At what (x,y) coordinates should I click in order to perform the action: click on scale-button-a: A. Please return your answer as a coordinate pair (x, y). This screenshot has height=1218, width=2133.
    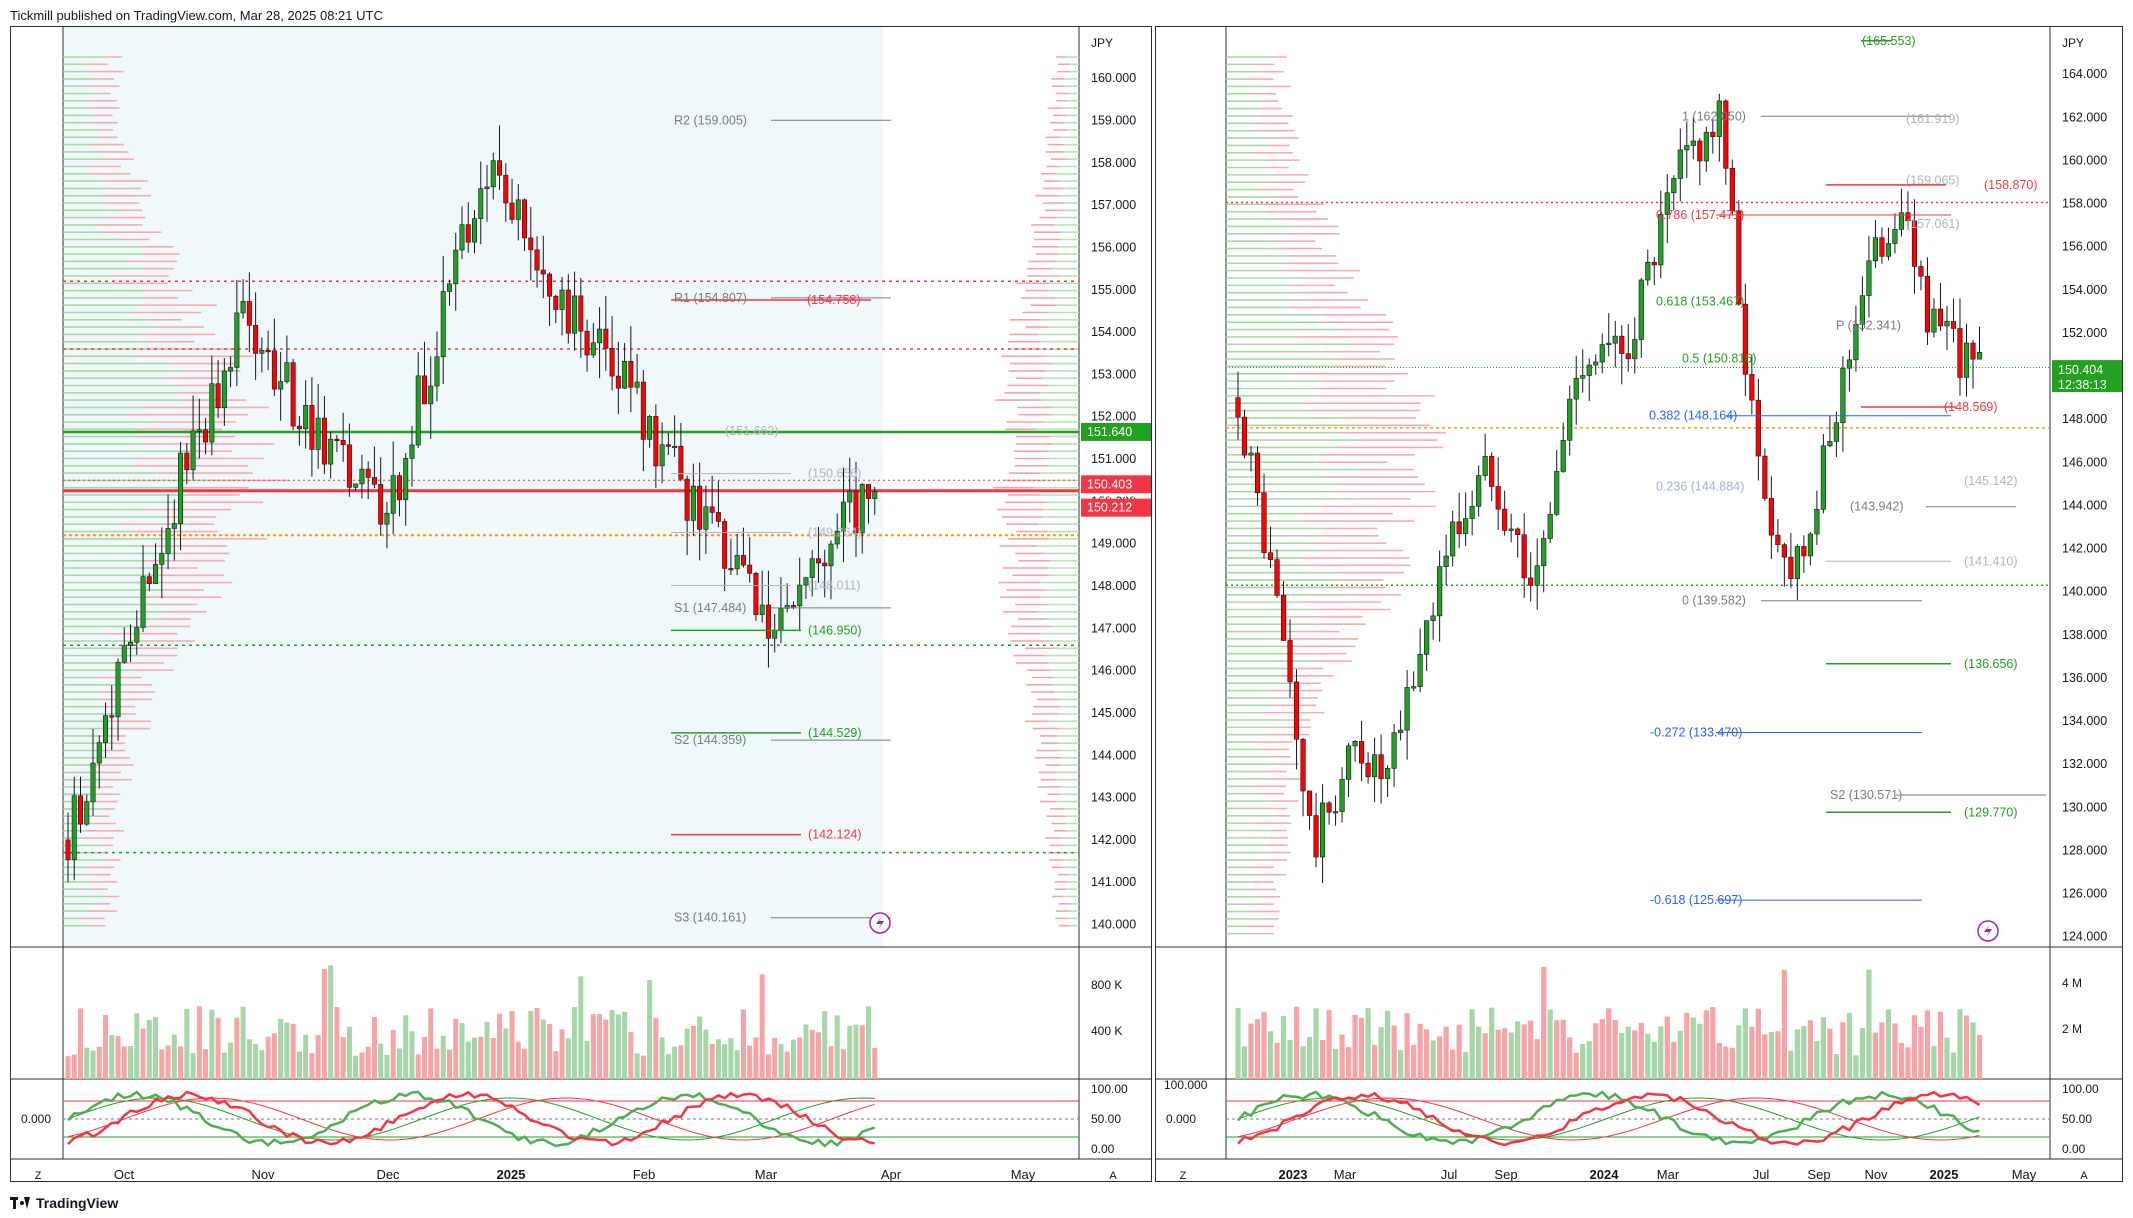
    Looking at the image, I should click on (1113, 1176).